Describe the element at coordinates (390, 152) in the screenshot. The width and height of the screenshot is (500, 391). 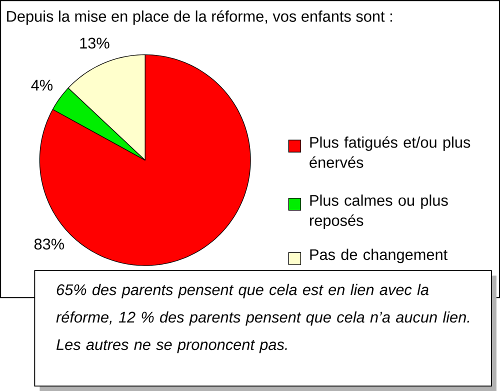
I see `legend-label: Plus fatigués et/ou plus énervés` at that location.